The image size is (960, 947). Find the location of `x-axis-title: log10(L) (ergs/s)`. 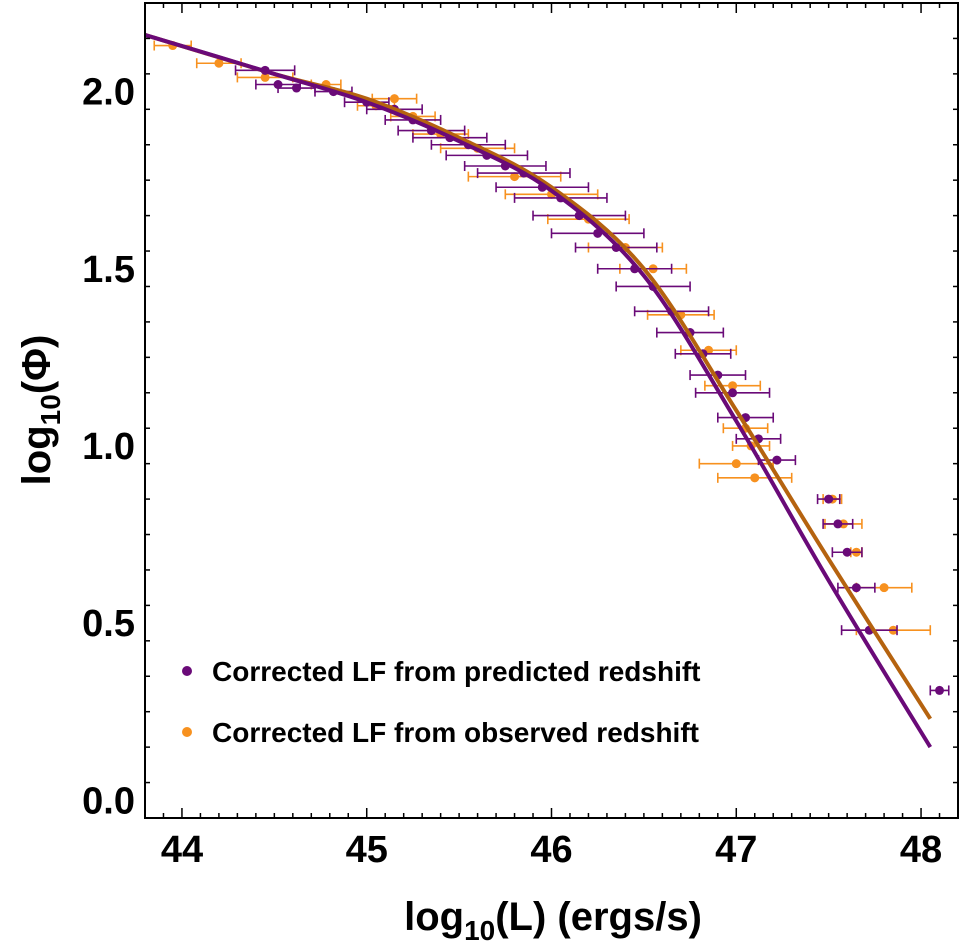

x-axis-title: log10(L) (ergs/s) is located at coordinates (553, 920).